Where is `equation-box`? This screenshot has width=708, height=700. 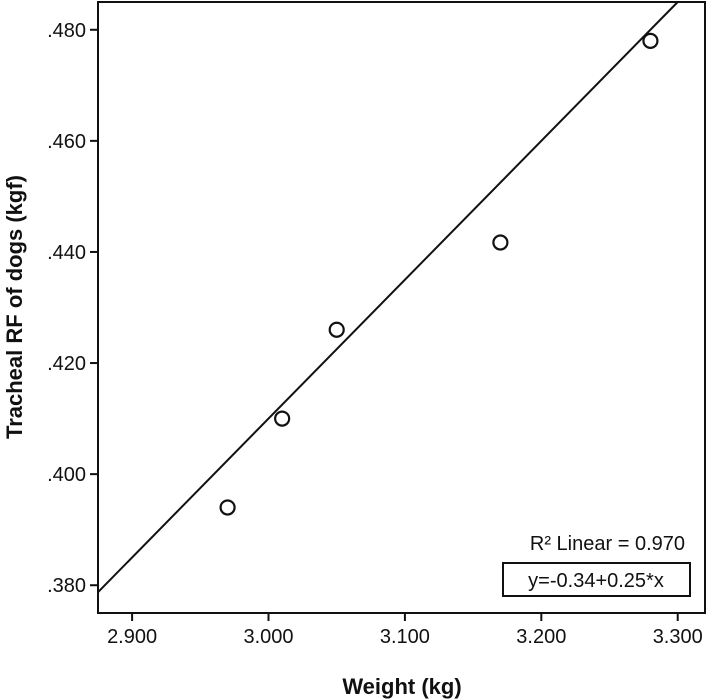
equation-box is located at coordinates (596, 579).